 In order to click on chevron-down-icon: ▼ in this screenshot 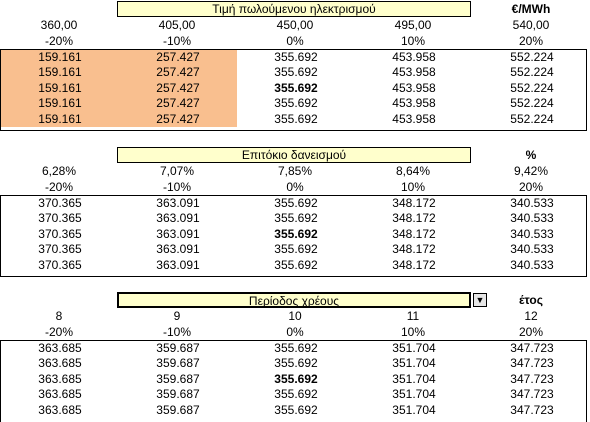, I will do `click(480, 300)`.